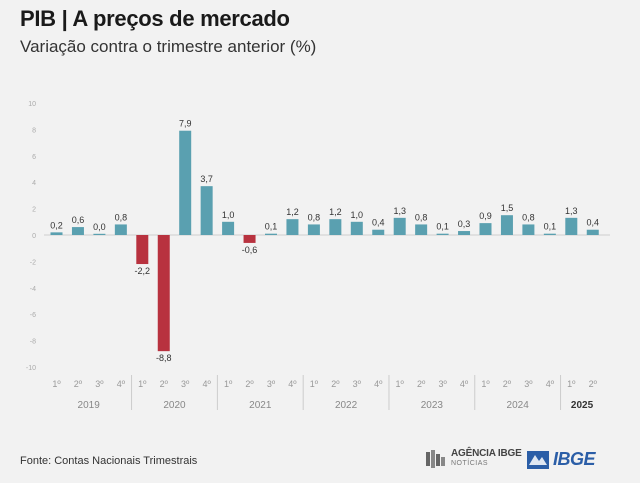 The width and height of the screenshot is (640, 483). I want to click on bar-2023-q2, so click(421, 229).